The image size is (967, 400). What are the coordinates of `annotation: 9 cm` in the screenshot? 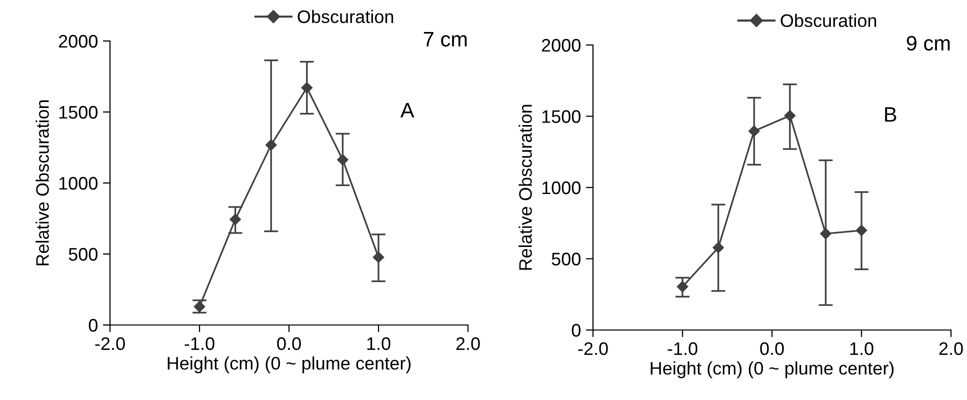 It's located at (928, 43).